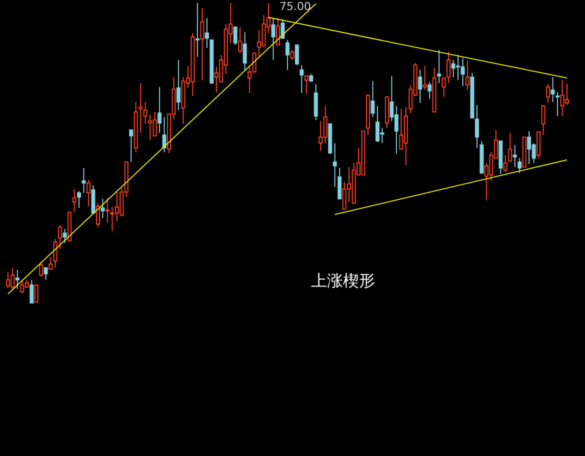 The width and height of the screenshot is (585, 456). I want to click on annotation: 75.00, so click(296, 6).